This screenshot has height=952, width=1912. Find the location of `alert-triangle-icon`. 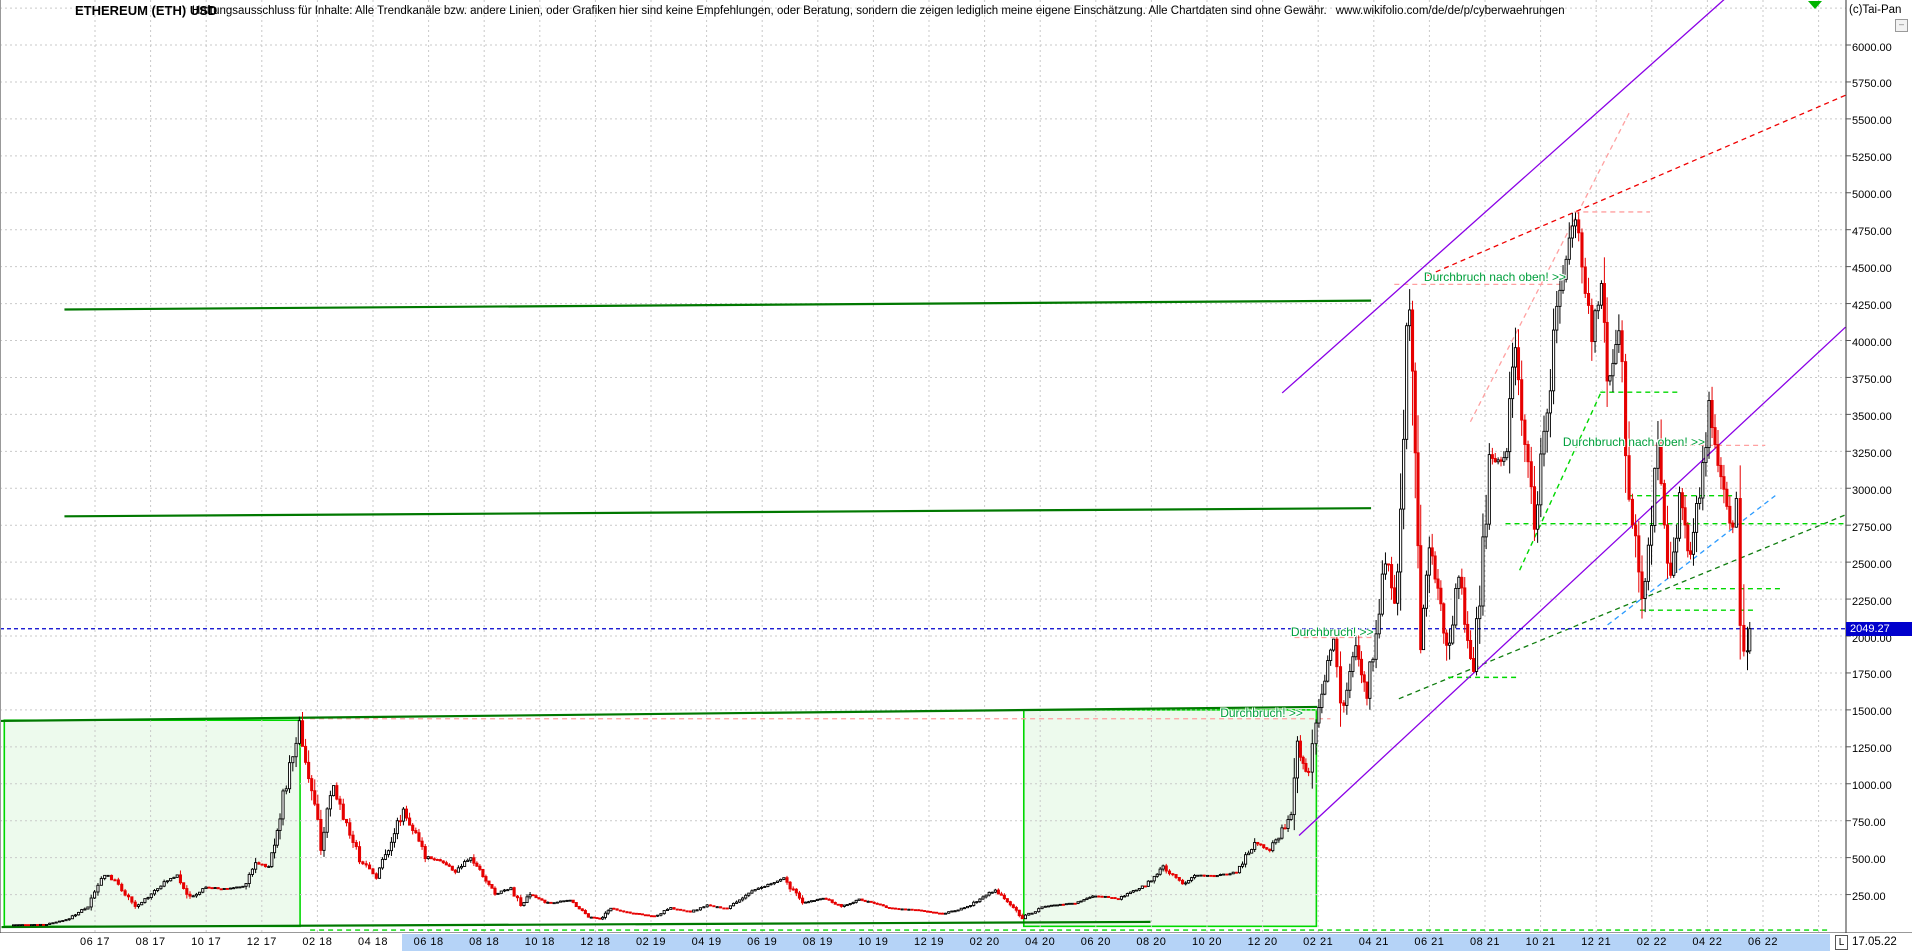

alert-triangle-icon is located at coordinates (1815, 5).